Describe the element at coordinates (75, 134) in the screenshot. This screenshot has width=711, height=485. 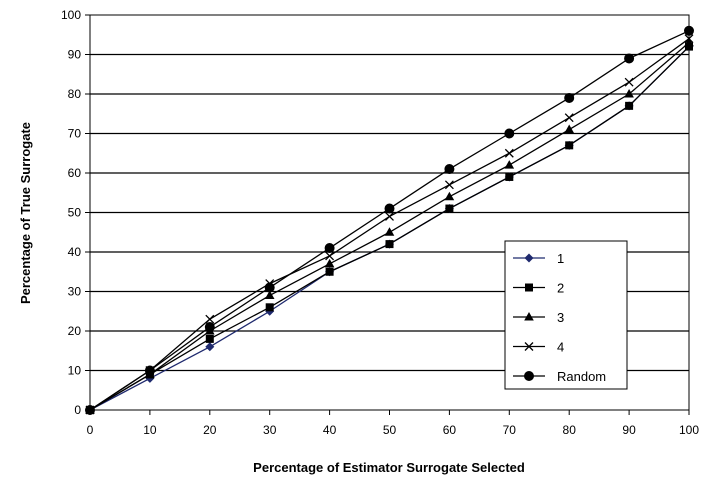
I see `y-tick-label: 70` at that location.